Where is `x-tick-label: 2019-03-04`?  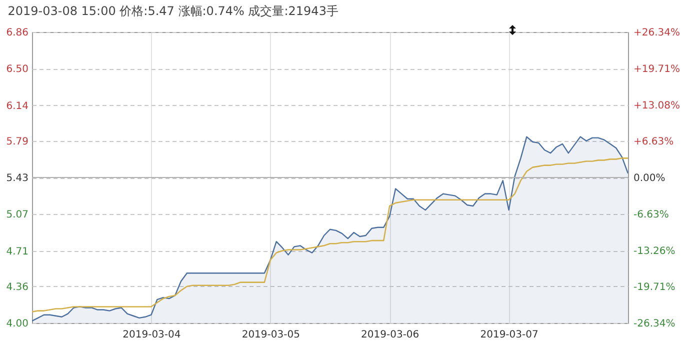 x-tick-label: 2019-03-04 is located at coordinates (151, 335).